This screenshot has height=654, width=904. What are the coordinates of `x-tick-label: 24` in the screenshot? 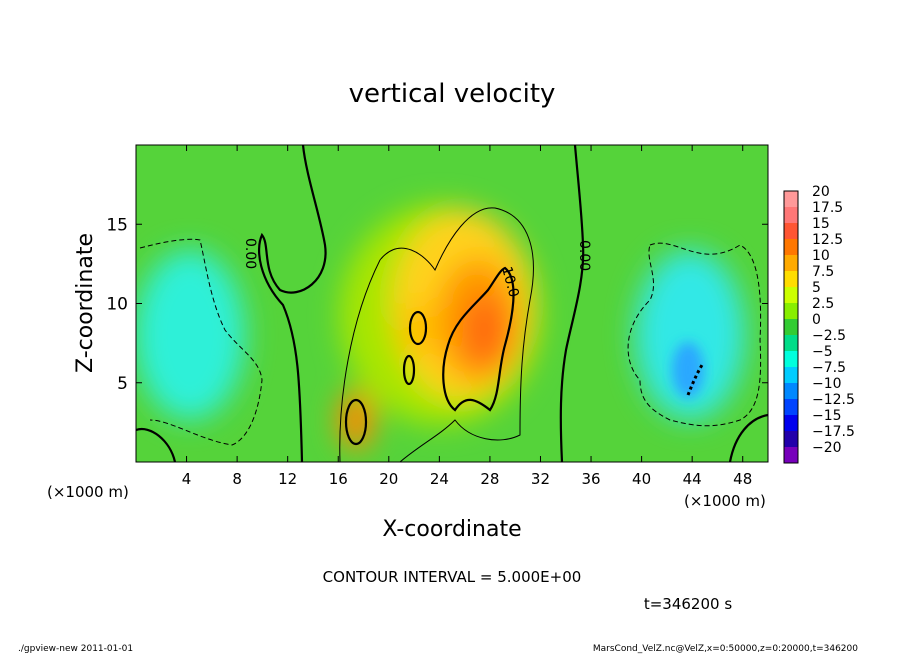 It's located at (439, 479).